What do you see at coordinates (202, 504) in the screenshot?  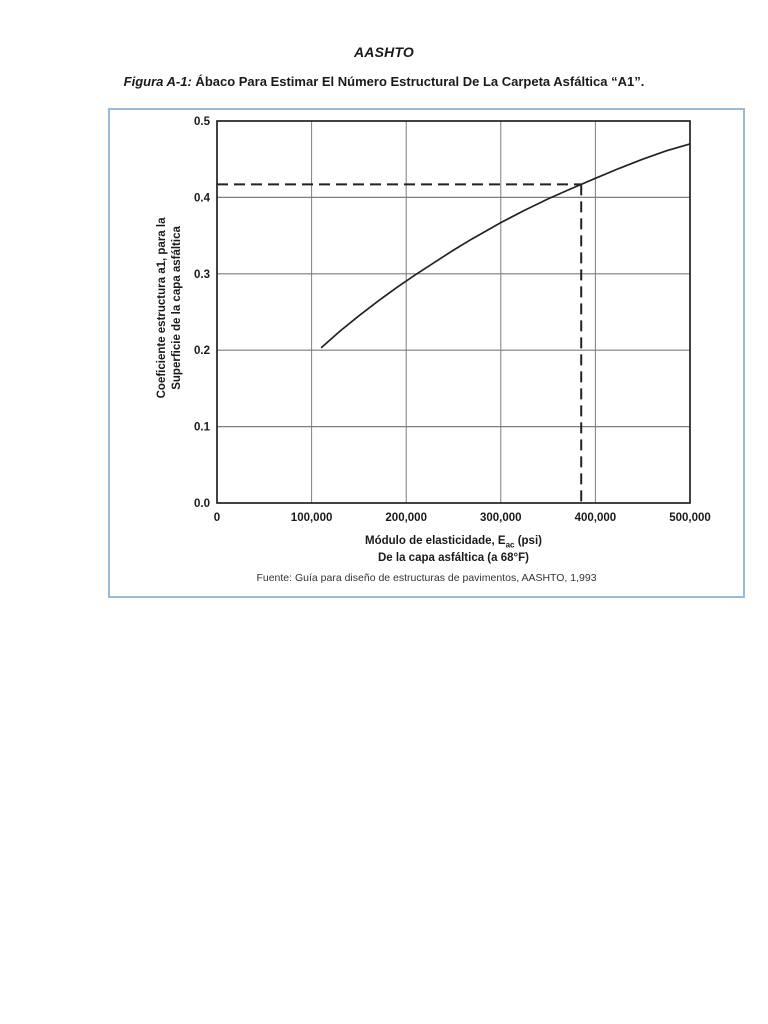 I see `y-tick-label: 0.0` at bounding box center [202, 504].